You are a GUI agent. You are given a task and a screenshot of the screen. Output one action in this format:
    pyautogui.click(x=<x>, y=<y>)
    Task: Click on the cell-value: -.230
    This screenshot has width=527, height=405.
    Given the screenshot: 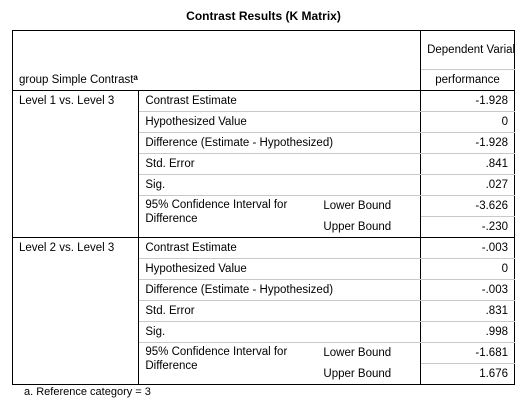 What is the action you would take?
    pyautogui.click(x=467, y=227)
    